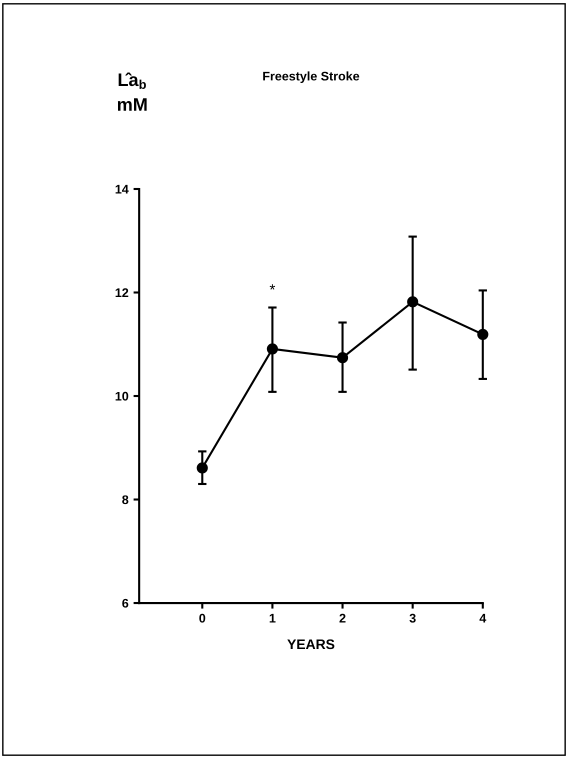  I want to click on y-axis-title: L̂a$_{b}$ mM, so click(132, 91).